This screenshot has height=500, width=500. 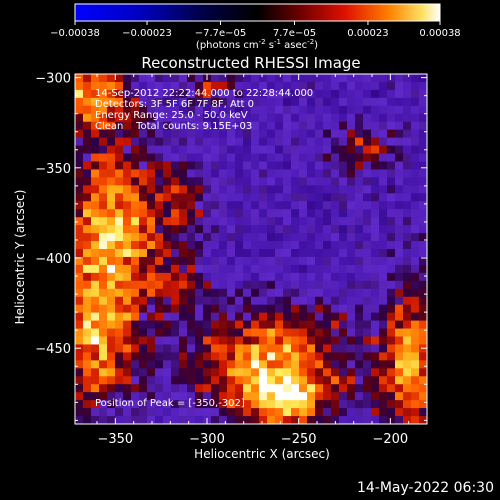 I want to click on y-axis-label: Heliocentric Y (arcsec), so click(x=20, y=257).